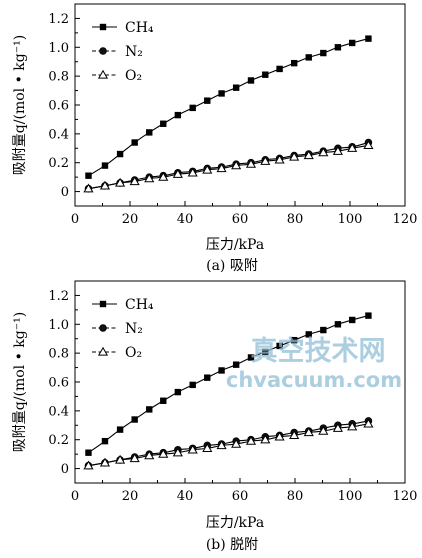 Image resolution: width=422 pixels, height=558 pixels. What do you see at coordinates (58, 296) in the screenshot?
I see `y-tick-label: 1.2` at bounding box center [58, 296].